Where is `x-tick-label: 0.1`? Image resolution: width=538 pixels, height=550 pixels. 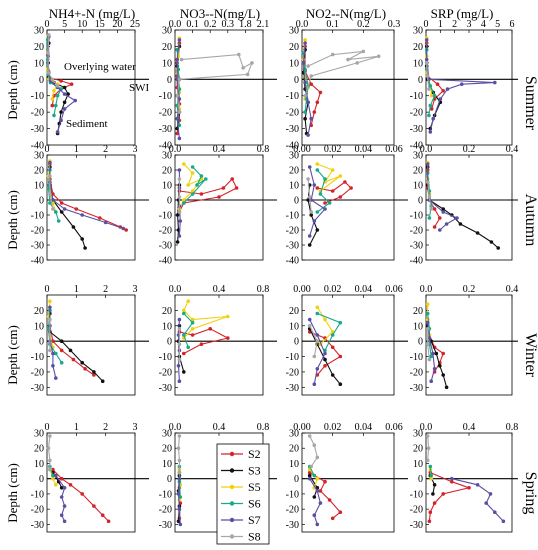 x-tick-label: 0.1 is located at coordinates (332, 24).